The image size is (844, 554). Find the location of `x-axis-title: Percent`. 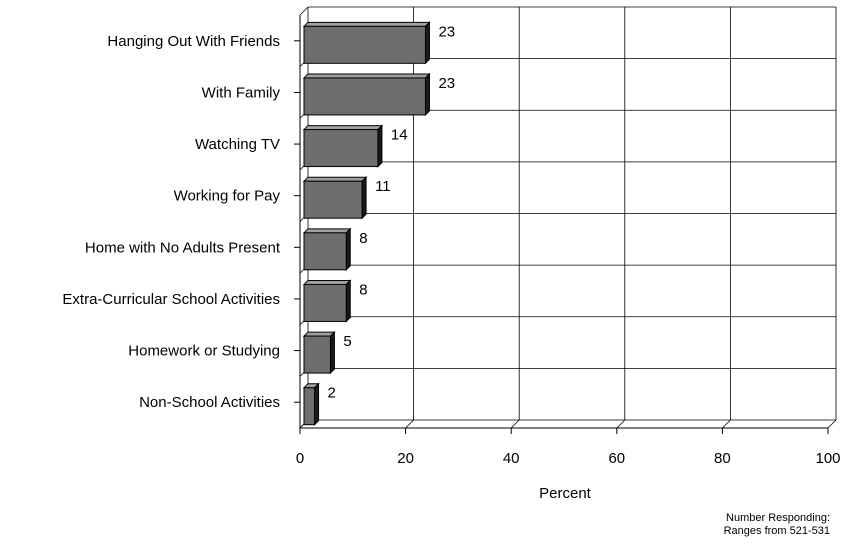

x-axis-title: Percent is located at coordinates (565, 493).